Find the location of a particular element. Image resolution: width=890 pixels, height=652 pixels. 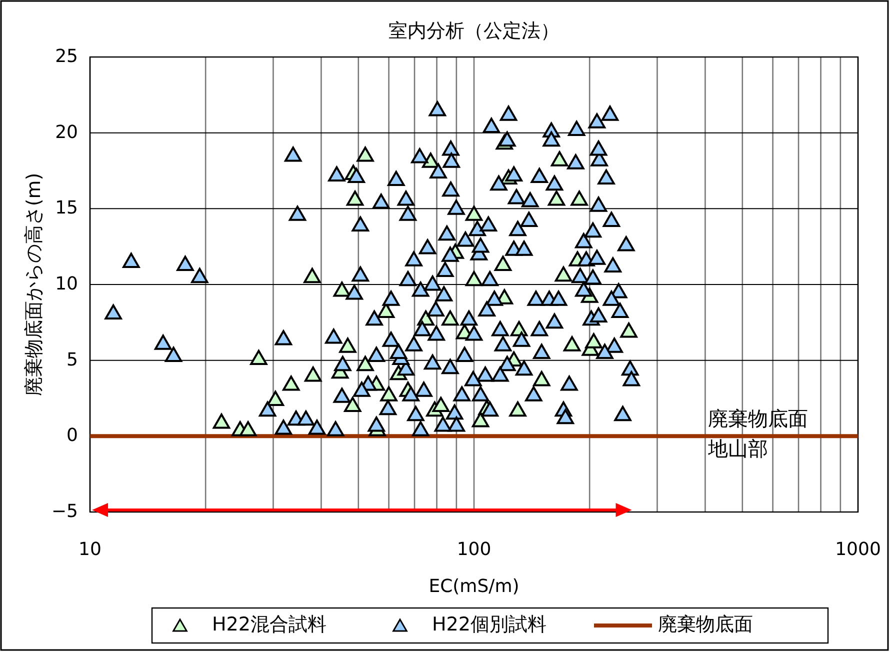

legend-label: H22混合試料 is located at coordinates (269, 625).